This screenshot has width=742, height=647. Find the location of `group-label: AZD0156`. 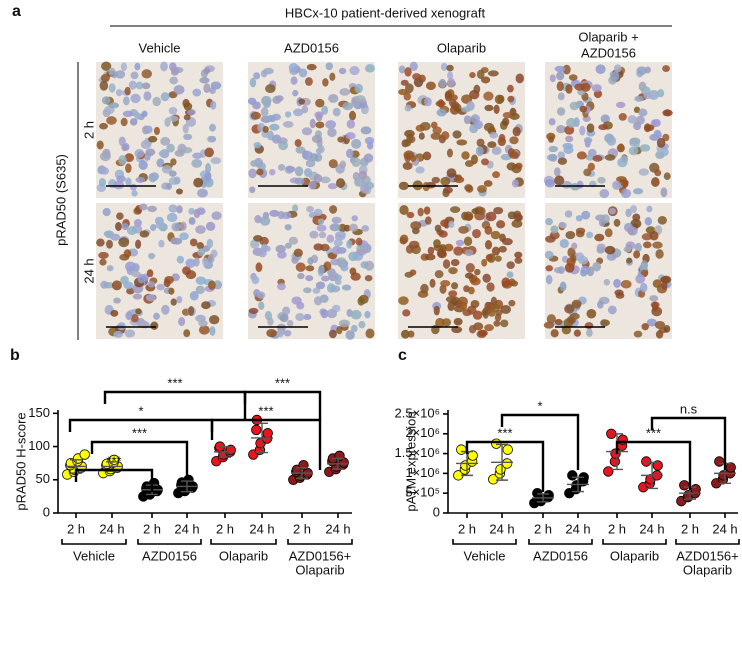

group-label: AZD0156 is located at coordinates (560, 555).